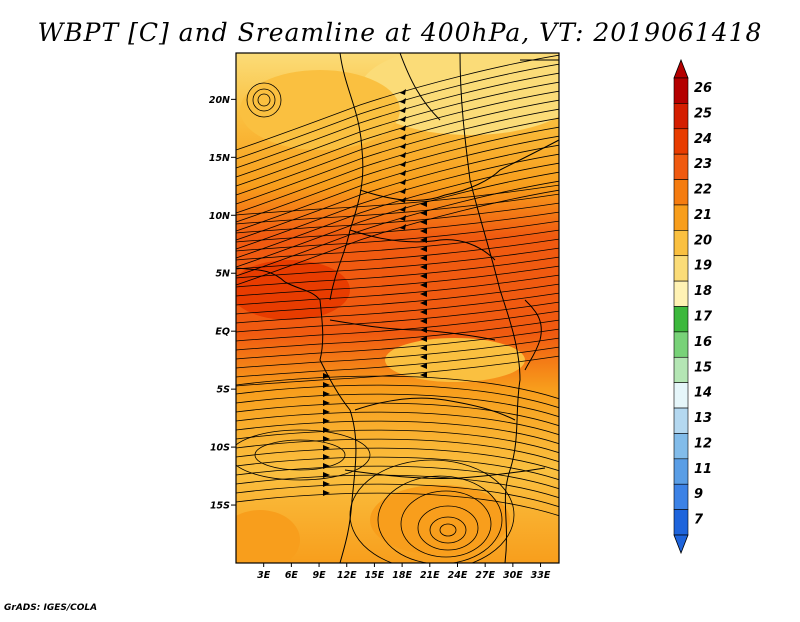 Image resolution: width=800 pixels, height=622 pixels. What do you see at coordinates (375, 575) in the screenshot?
I see `lon-tick-label: 15E` at bounding box center [375, 575].